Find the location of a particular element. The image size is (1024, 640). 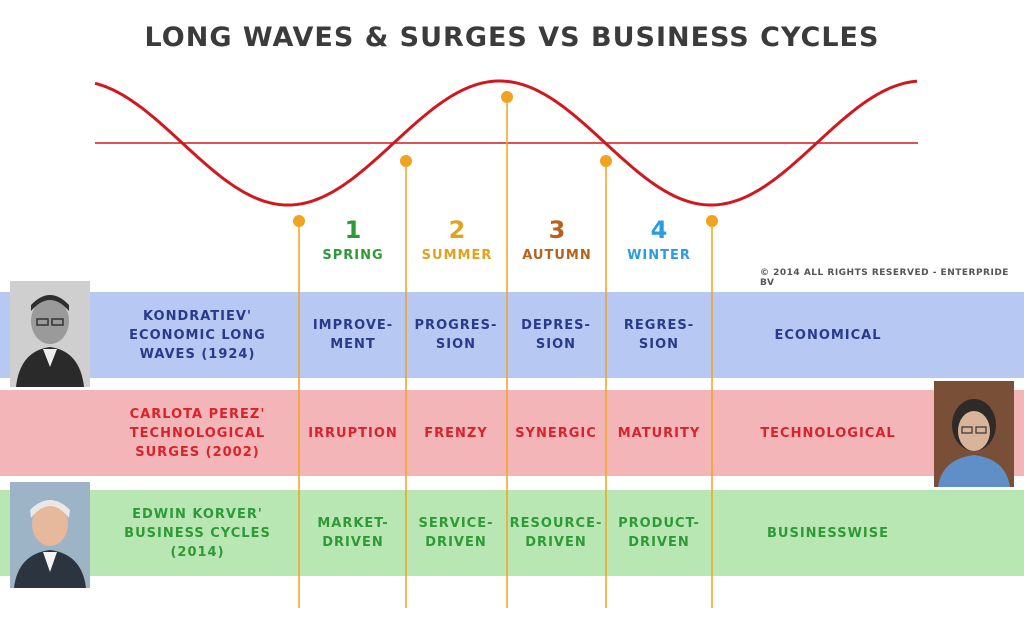

summary-economical: ECONOMICAL is located at coordinates (828, 335).